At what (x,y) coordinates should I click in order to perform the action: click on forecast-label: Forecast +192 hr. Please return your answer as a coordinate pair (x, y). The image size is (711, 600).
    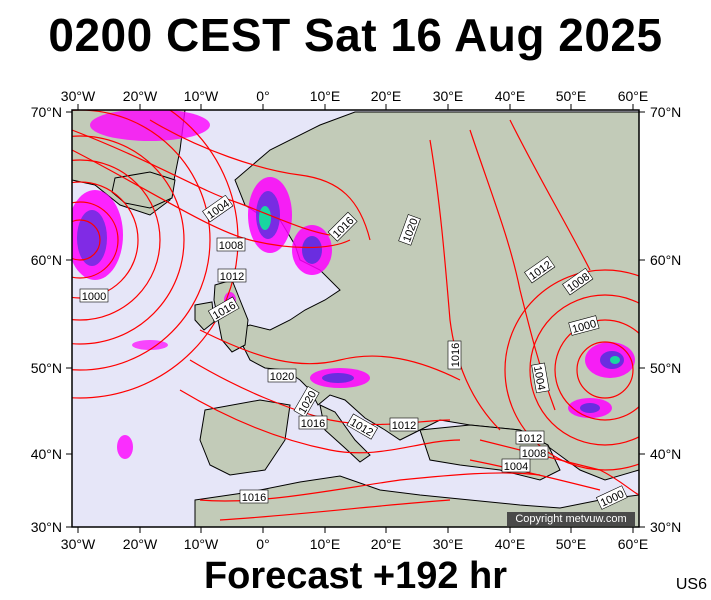
    Looking at the image, I should click on (355, 576).